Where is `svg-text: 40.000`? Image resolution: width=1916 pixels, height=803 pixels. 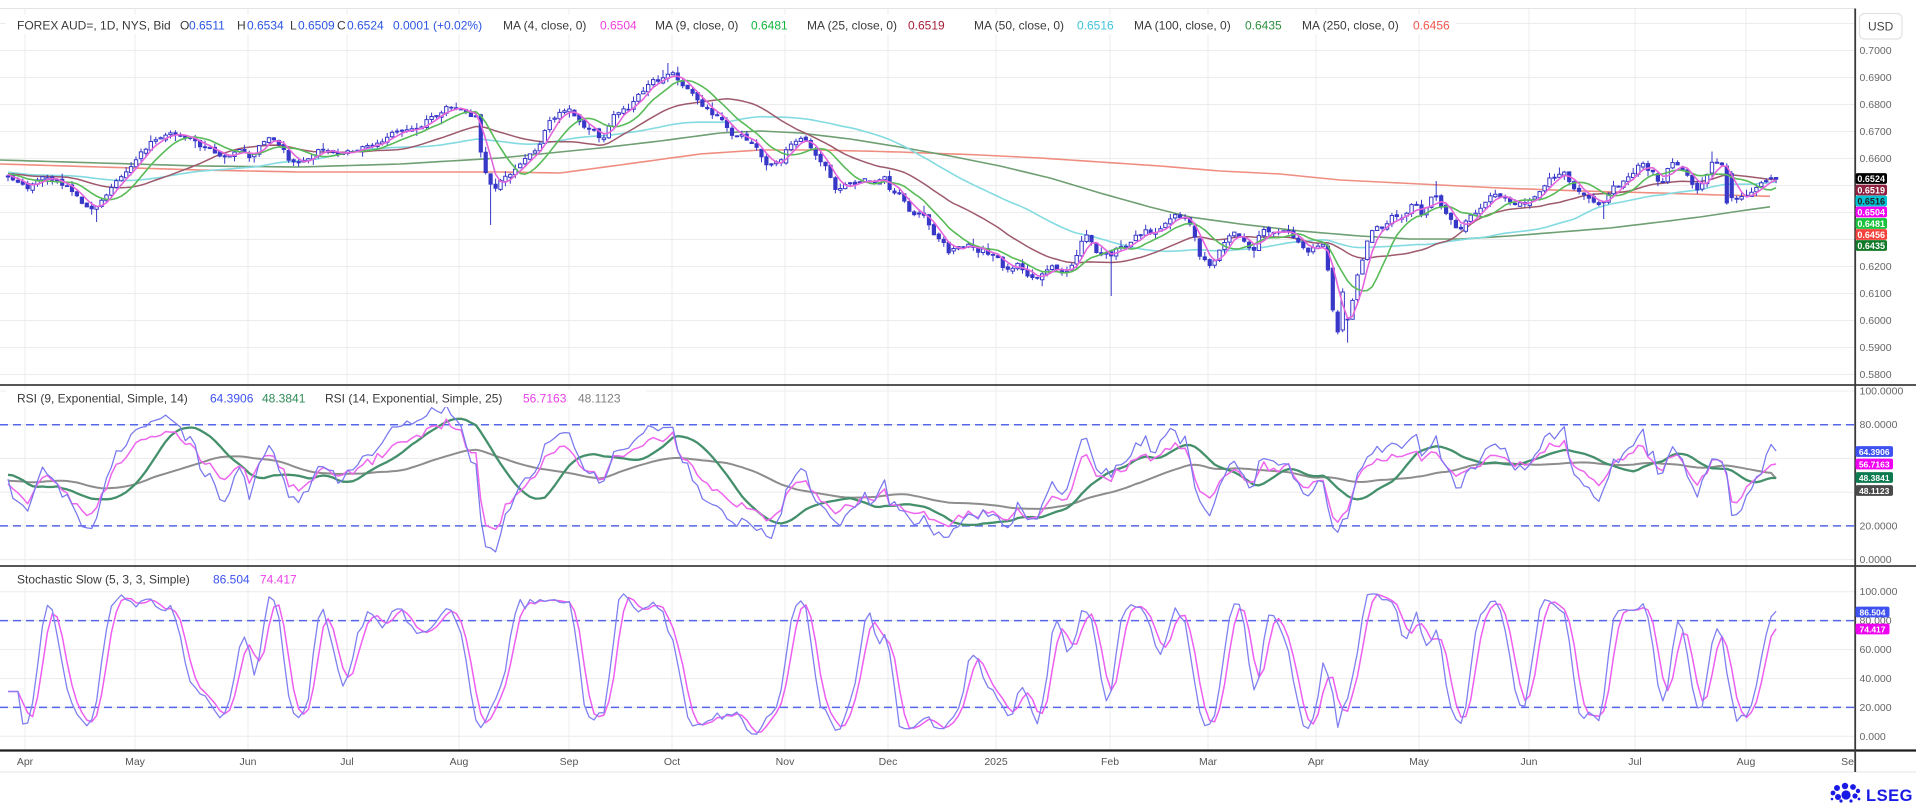
svg-text: 40.000 is located at coordinates (1876, 679).